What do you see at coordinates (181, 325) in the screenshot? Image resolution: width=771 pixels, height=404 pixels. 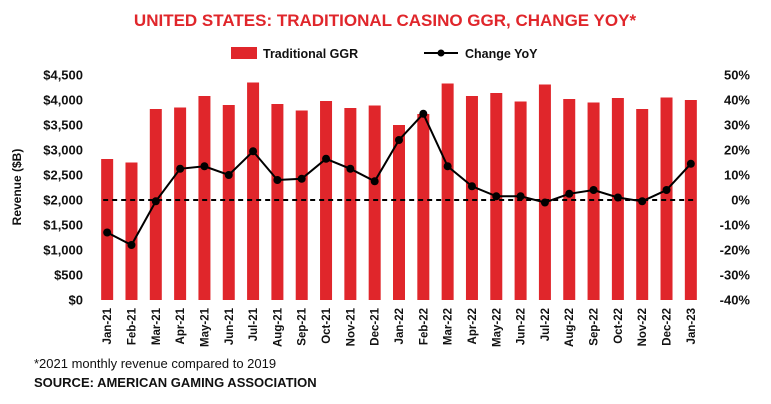 I see `x-tick-label: Apr-21` at bounding box center [181, 325].